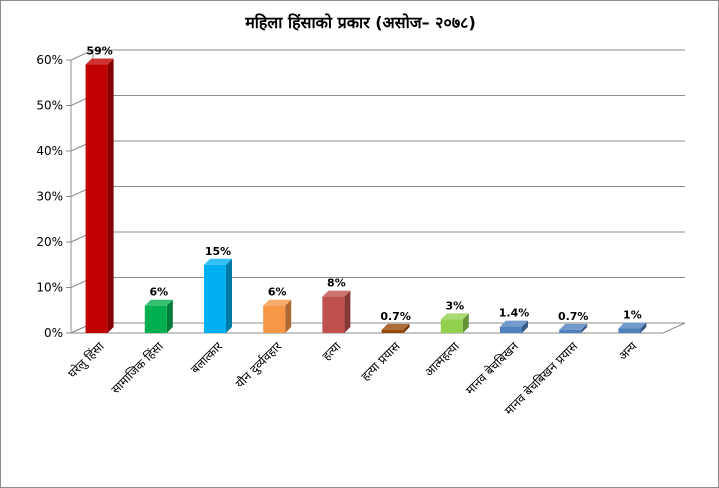 The image size is (719, 488). What do you see at coordinates (514, 313) in the screenshot?
I see `data-label: 1.4%` at bounding box center [514, 313].